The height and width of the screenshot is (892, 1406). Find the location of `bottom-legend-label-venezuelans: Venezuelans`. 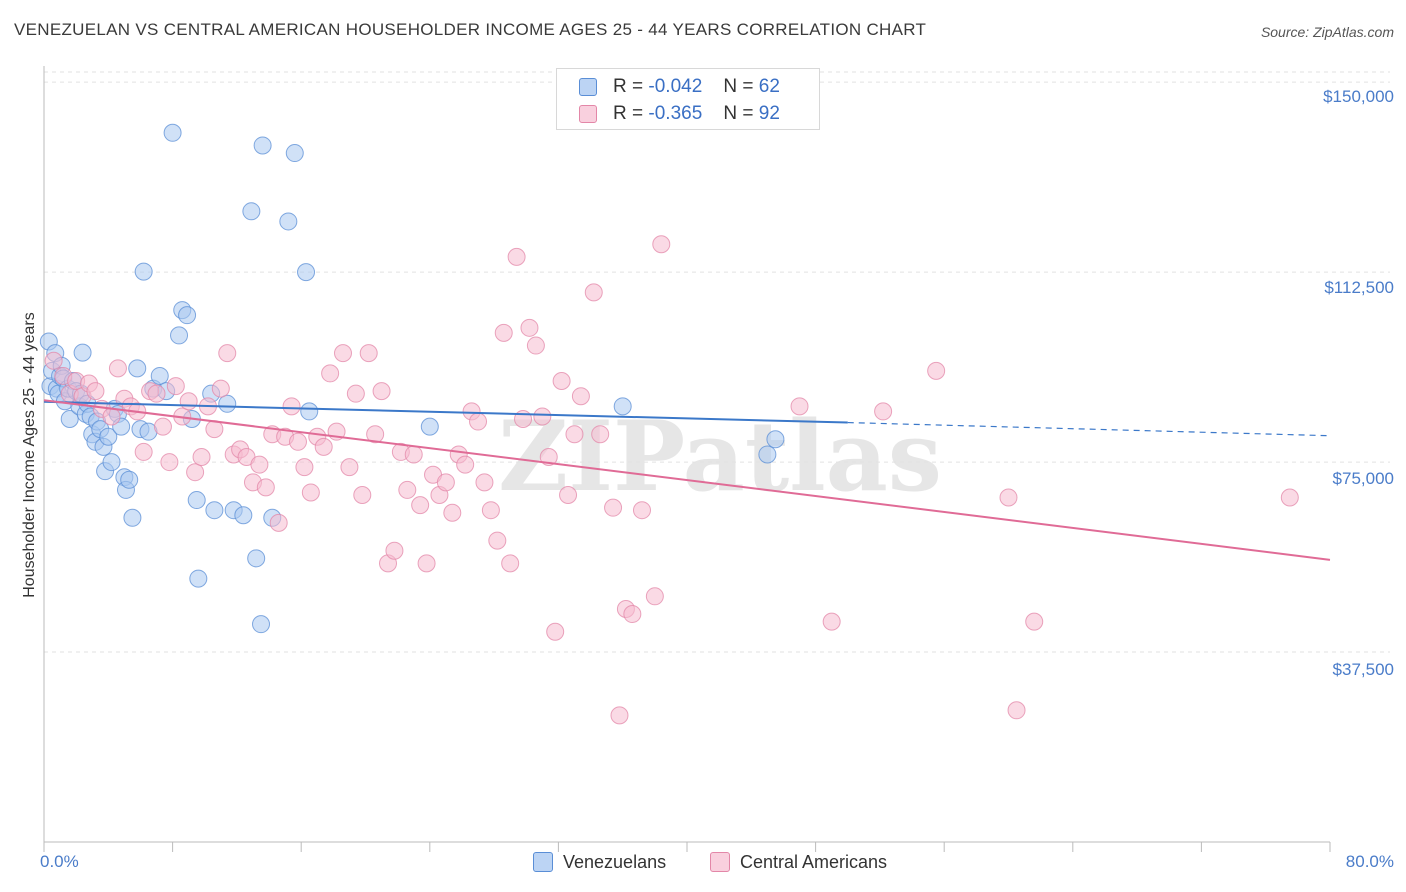

bottom-legend-label-venezuelans: Venezuelans is located at coordinates (615, 862).